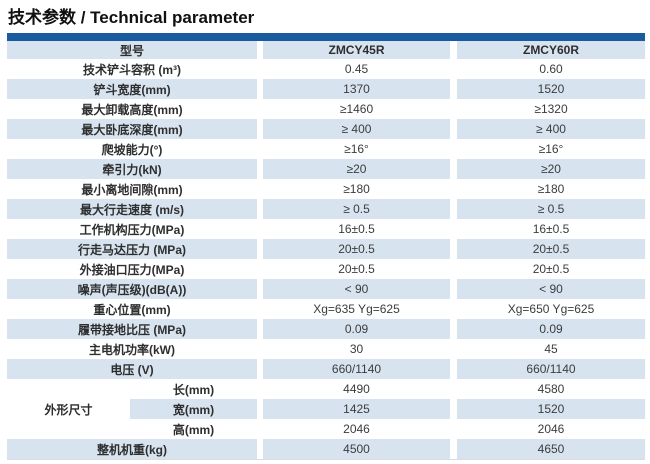 Image resolution: width=650 pixels, height=464 pixels. Describe the element at coordinates (551, 189) in the screenshot. I see `param-value-zmcy60r: ≥180` at that location.